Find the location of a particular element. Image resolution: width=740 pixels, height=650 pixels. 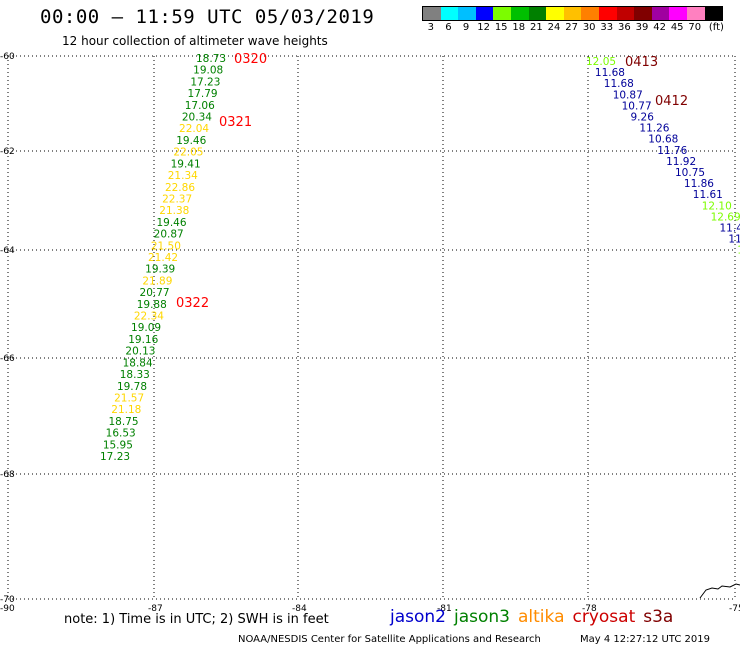

wave-height-label: 18.75 is located at coordinates (123, 422).